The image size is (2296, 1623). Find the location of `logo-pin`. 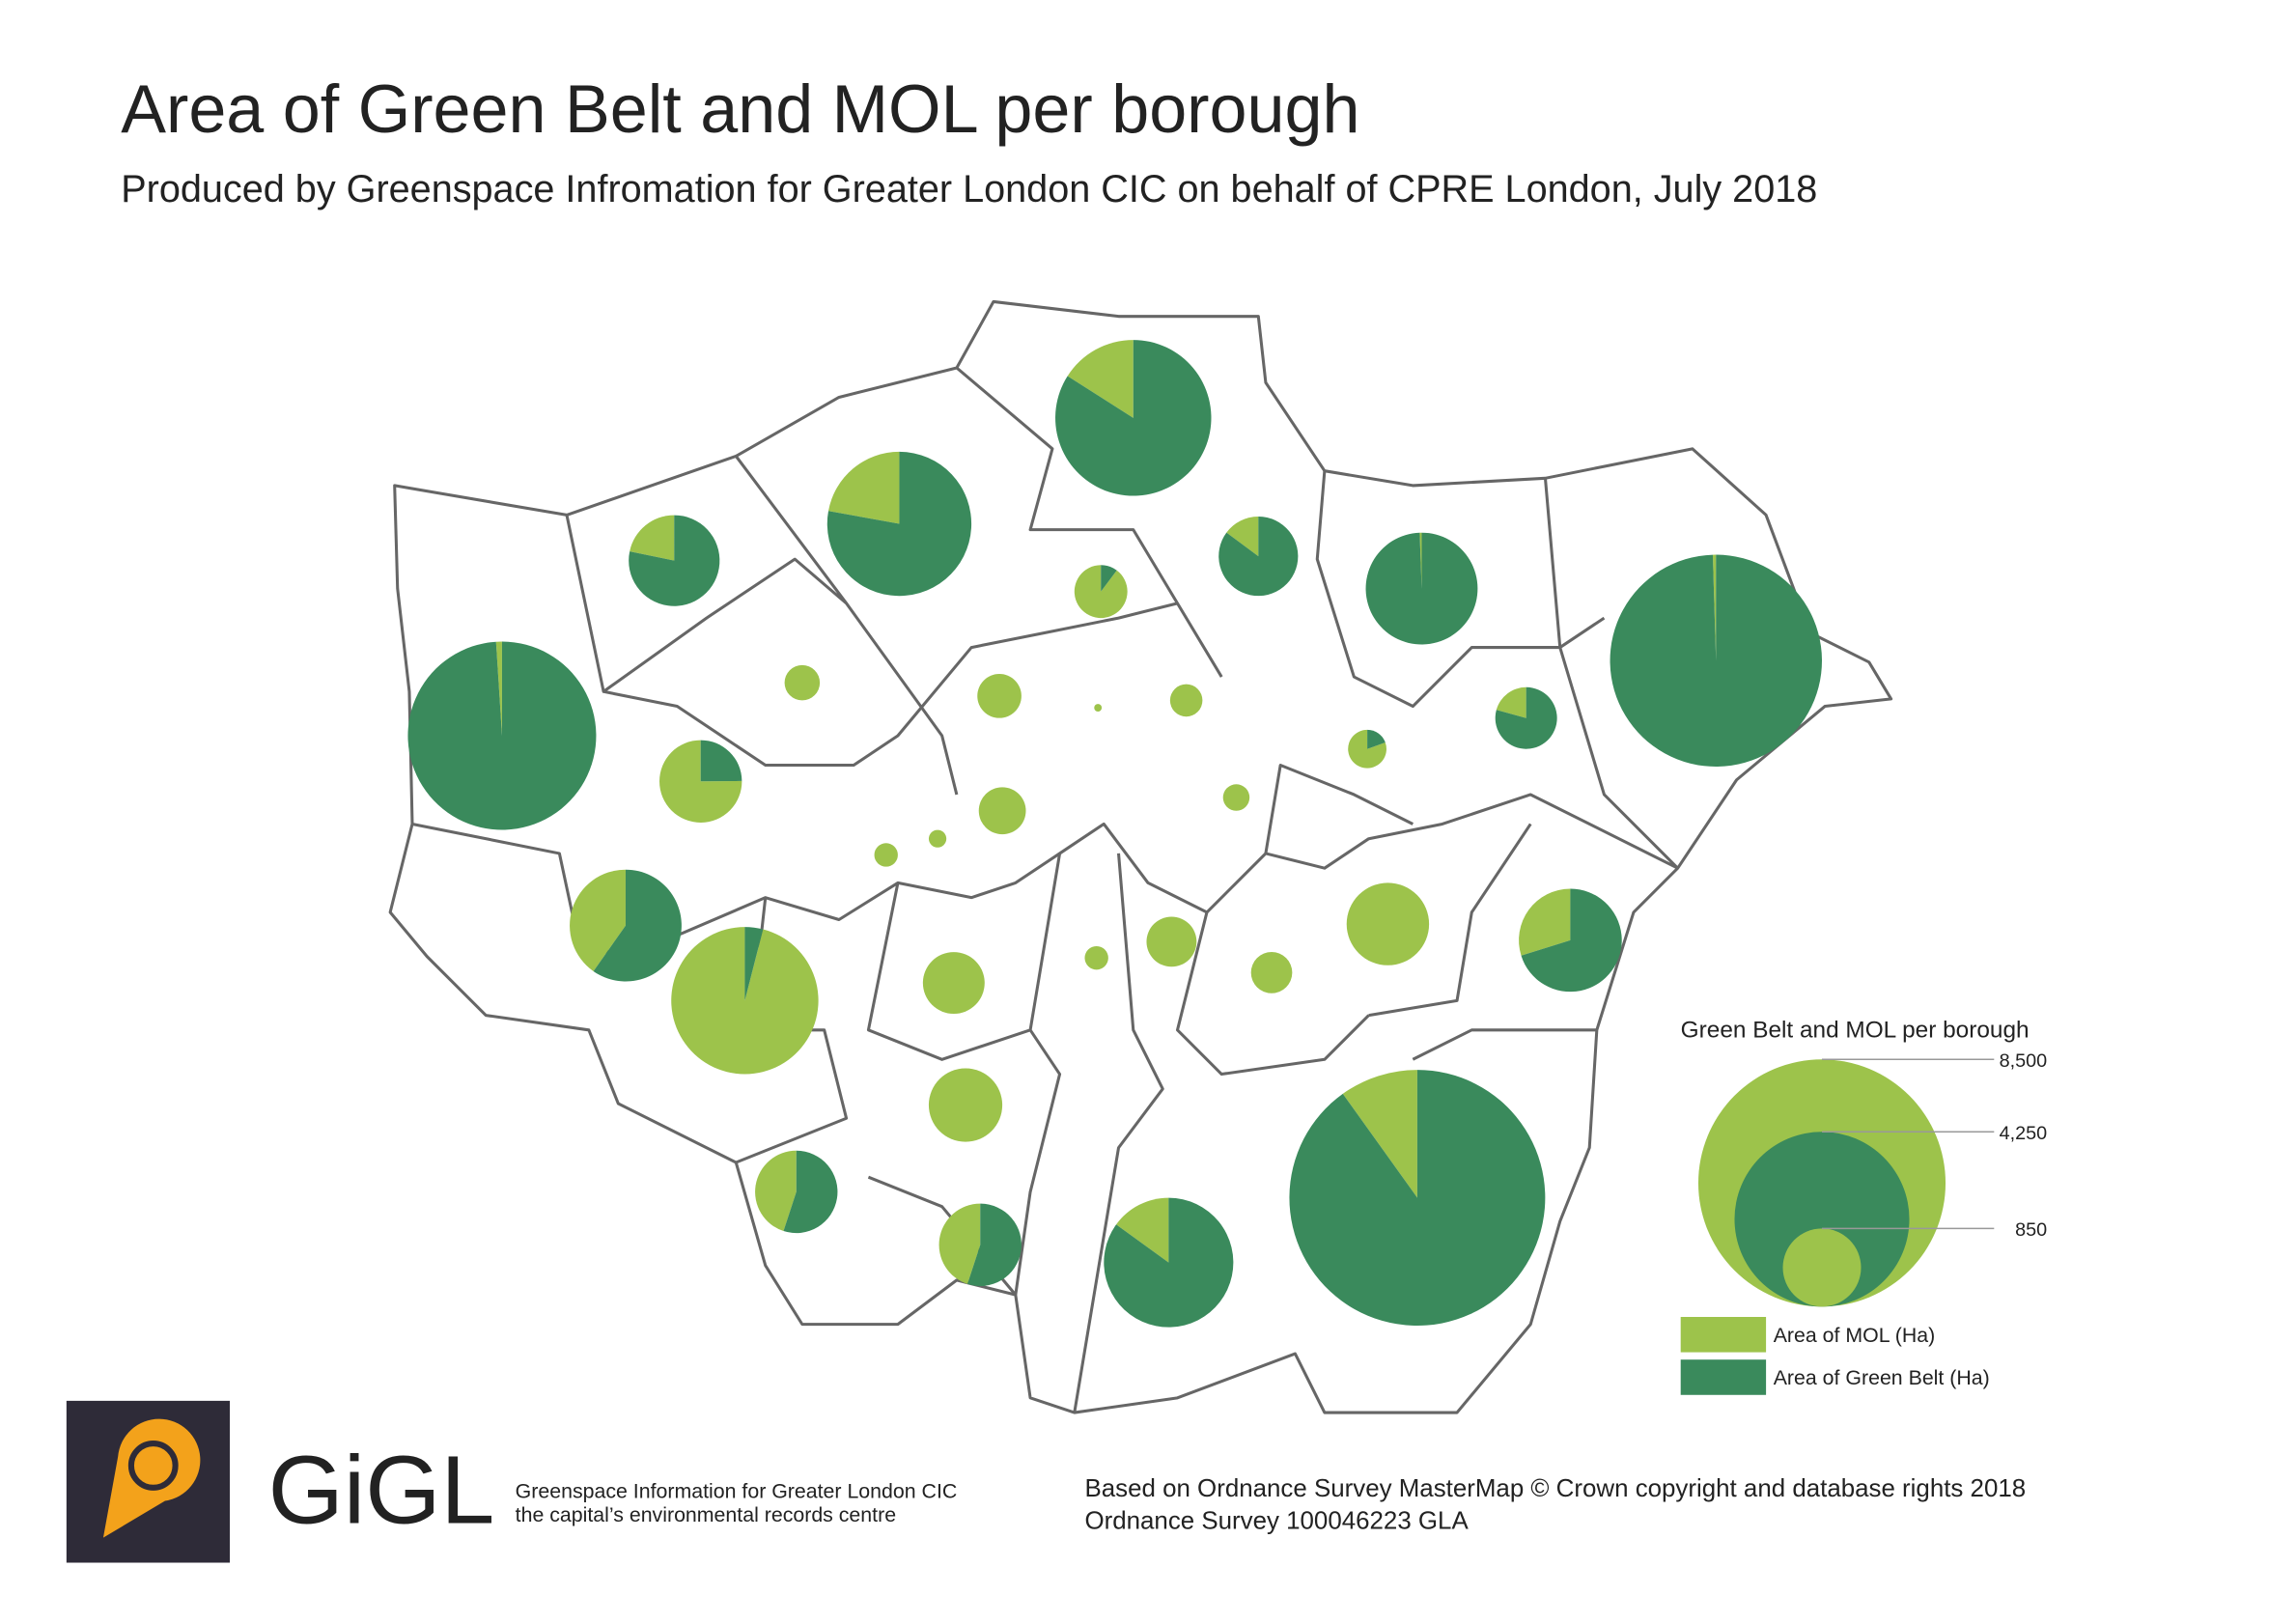

logo-pin is located at coordinates (152, 1478).